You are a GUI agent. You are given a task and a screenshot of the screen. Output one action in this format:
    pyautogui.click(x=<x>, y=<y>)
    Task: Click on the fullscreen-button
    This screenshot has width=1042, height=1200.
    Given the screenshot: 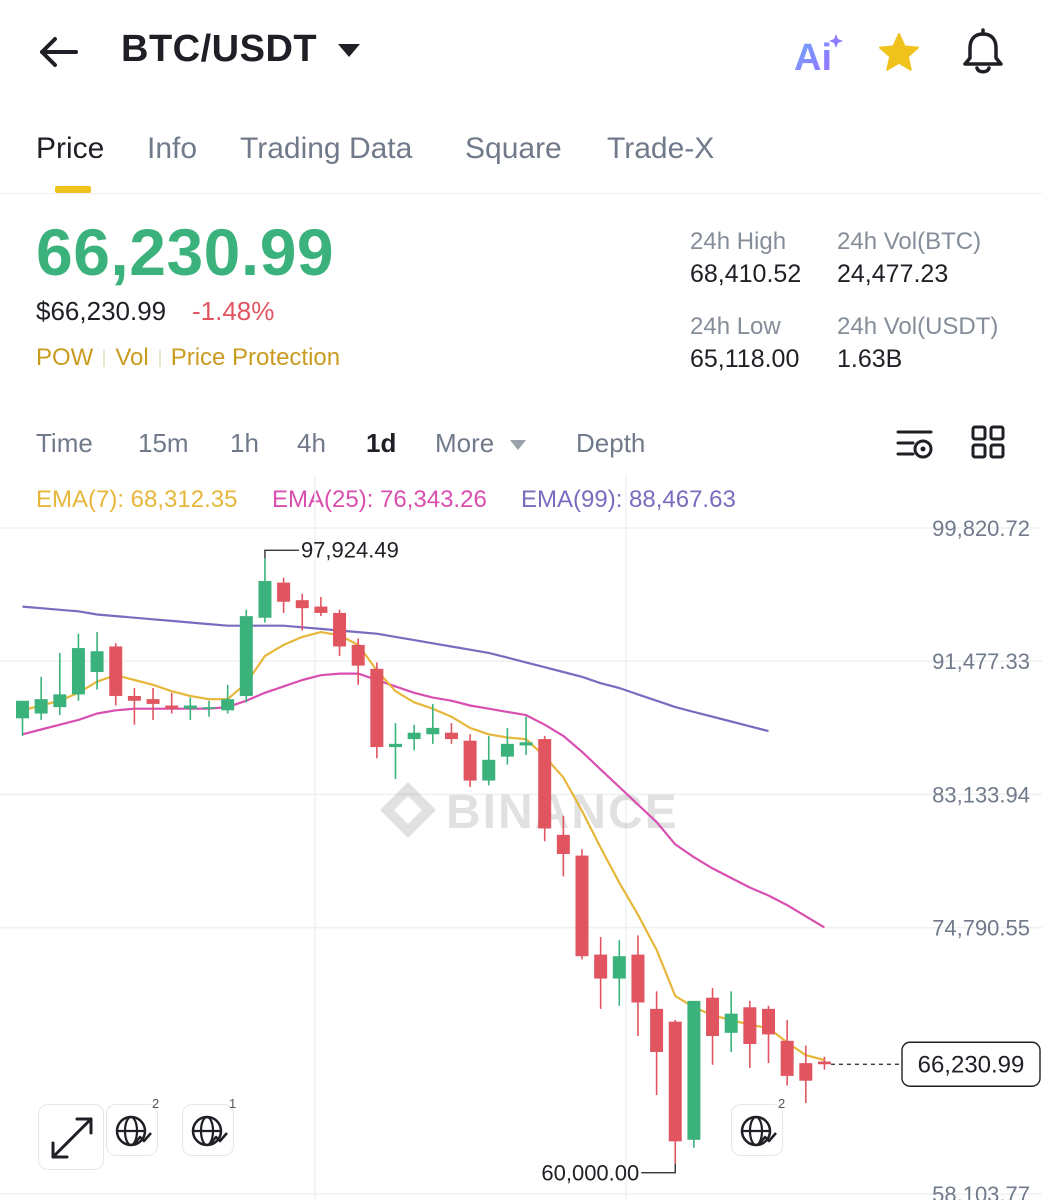 What is the action you would take?
    pyautogui.click(x=71, y=1137)
    